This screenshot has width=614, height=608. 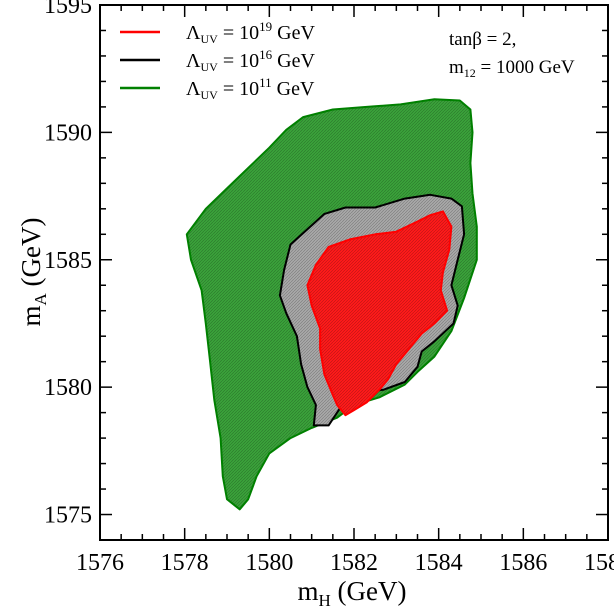 I want to click on annotation-line-1: tanβ = 2,, so click(x=482, y=39).